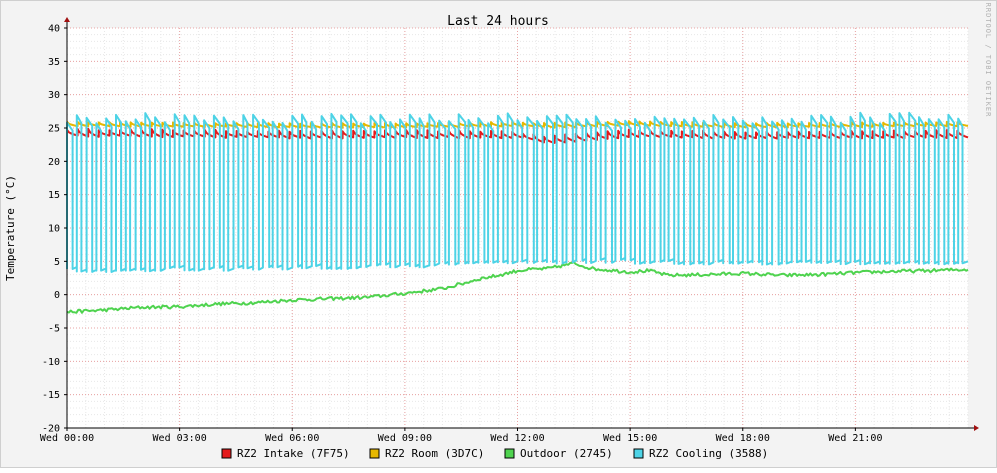 This screenshot has height=473, width=997. What do you see at coordinates (976, 428) in the screenshot?
I see `x-axis-arrow` at bounding box center [976, 428].